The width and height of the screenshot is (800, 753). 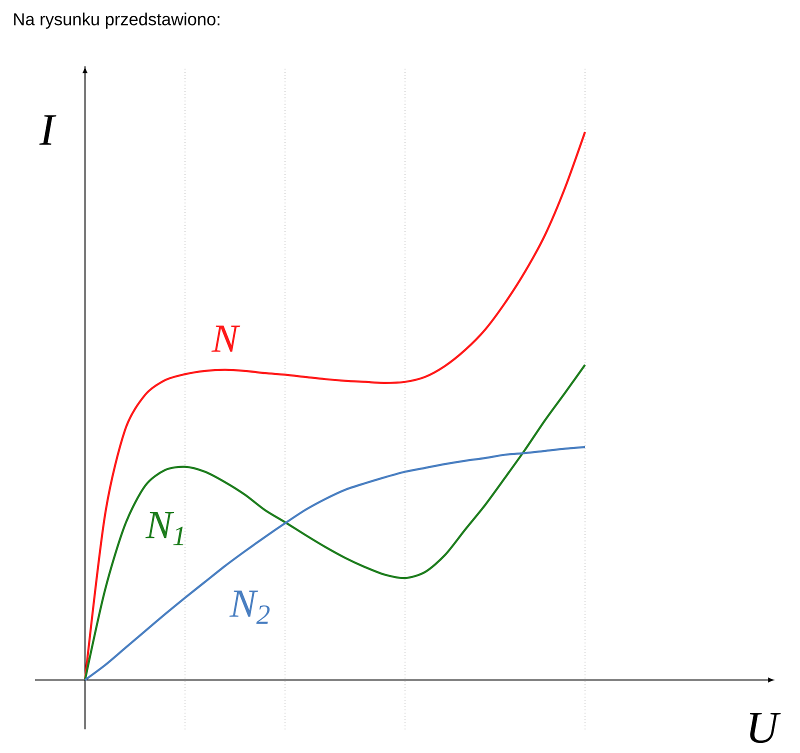 I want to click on x-axis-title: U, so click(x=765, y=727).